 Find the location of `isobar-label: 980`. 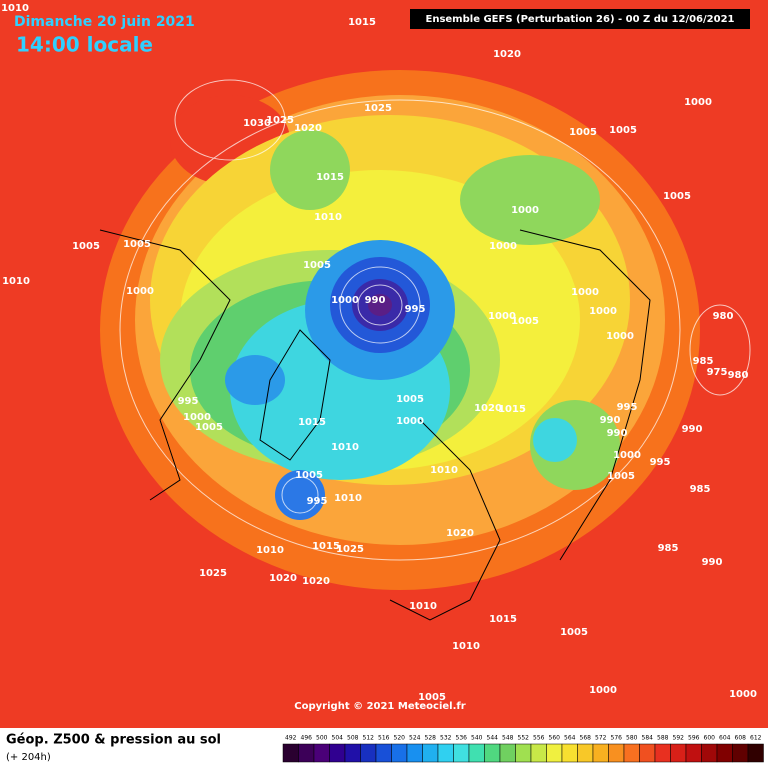

isobar-label: 980 is located at coordinates (723, 316).